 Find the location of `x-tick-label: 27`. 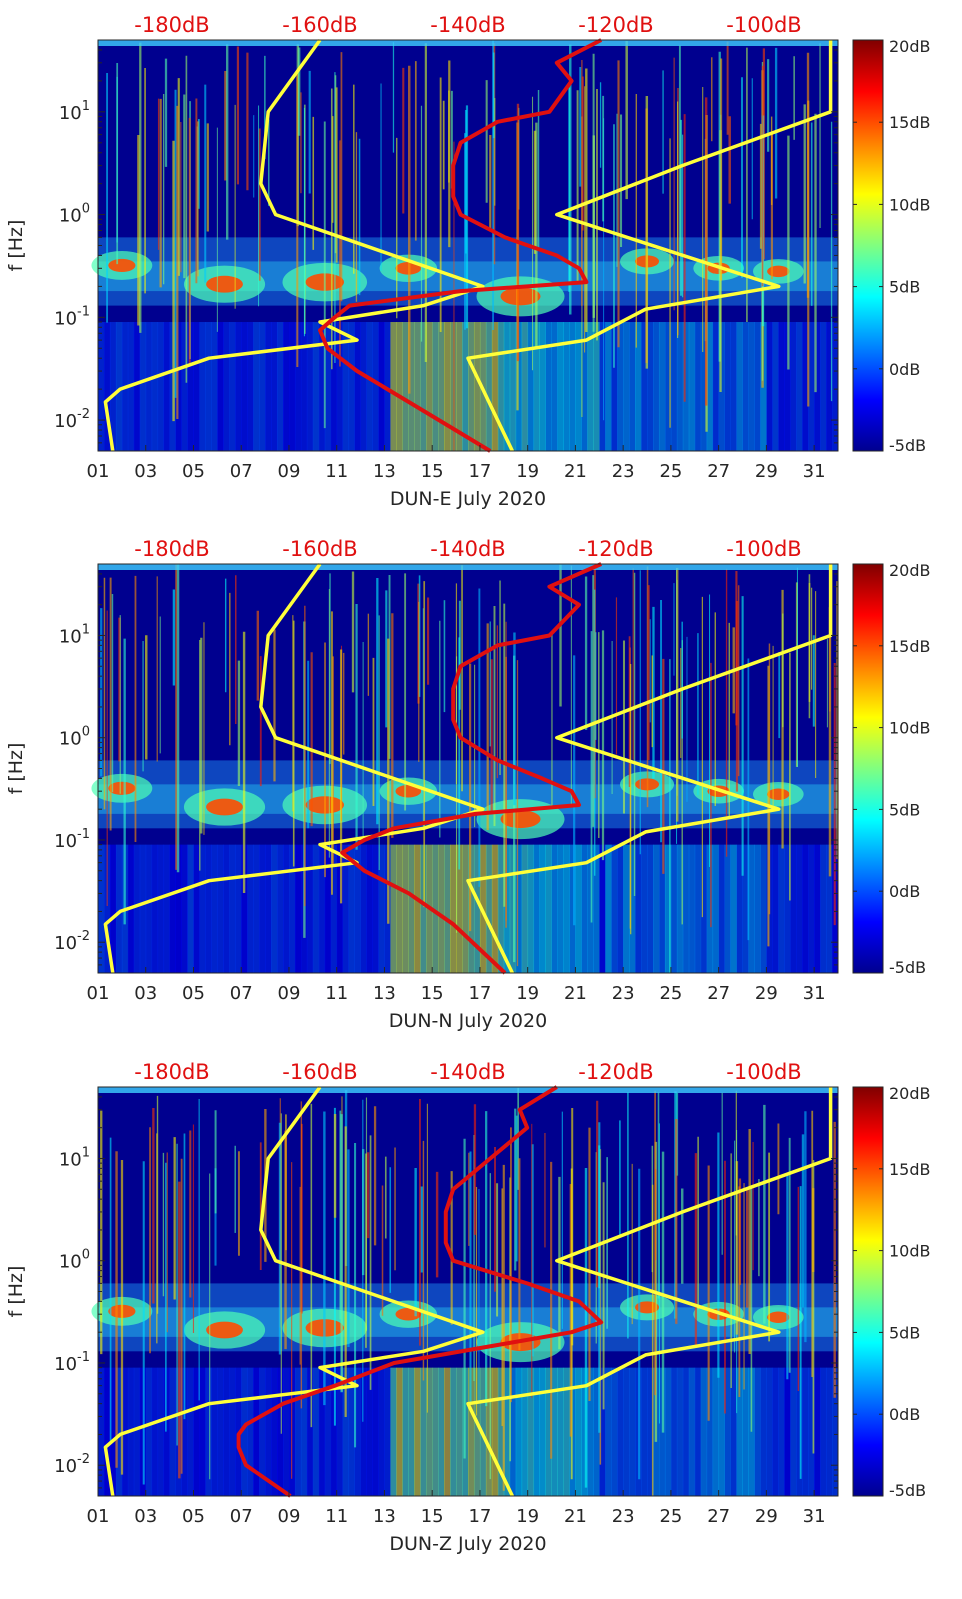

x-tick-label: 27 is located at coordinates (718, 993).